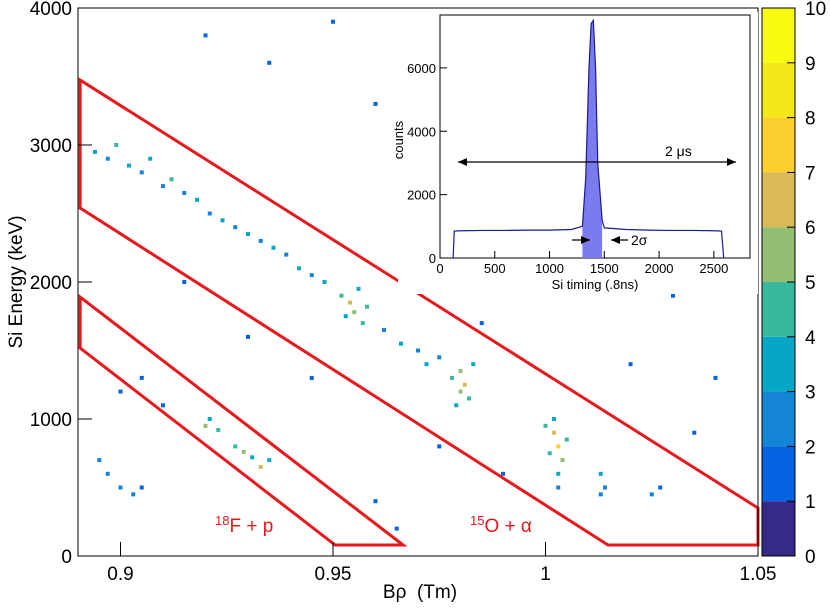 This screenshot has width=830, height=610. Describe the element at coordinates (810, 502) in the screenshot. I see `color-bar-tick-label: 1` at that location.